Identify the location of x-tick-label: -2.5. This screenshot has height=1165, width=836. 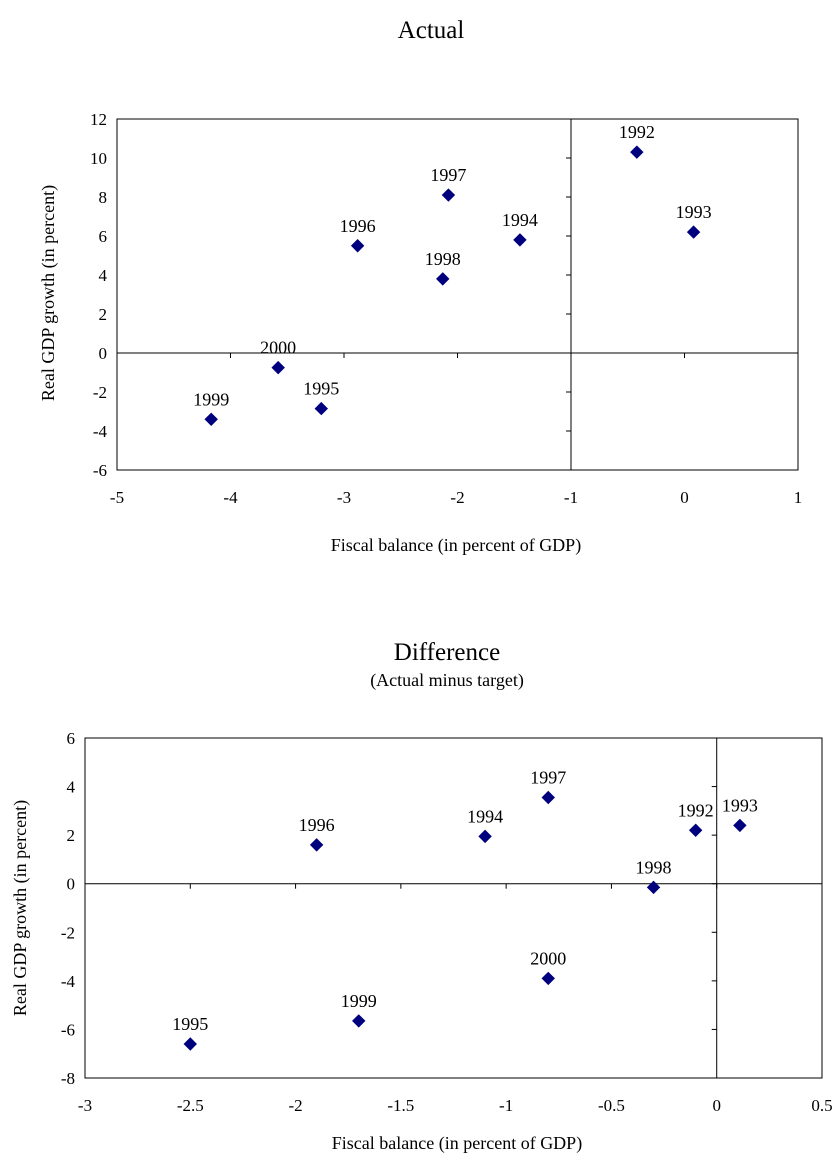
(190, 1105).